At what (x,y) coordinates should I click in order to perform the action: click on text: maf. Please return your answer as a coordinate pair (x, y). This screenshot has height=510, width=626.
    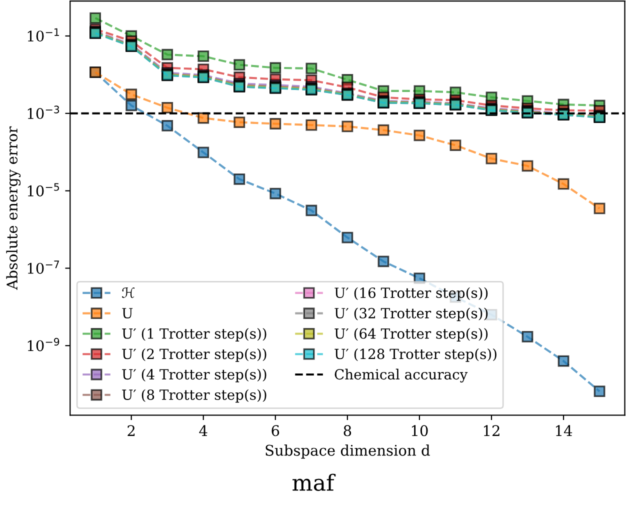
    Looking at the image, I should click on (314, 482).